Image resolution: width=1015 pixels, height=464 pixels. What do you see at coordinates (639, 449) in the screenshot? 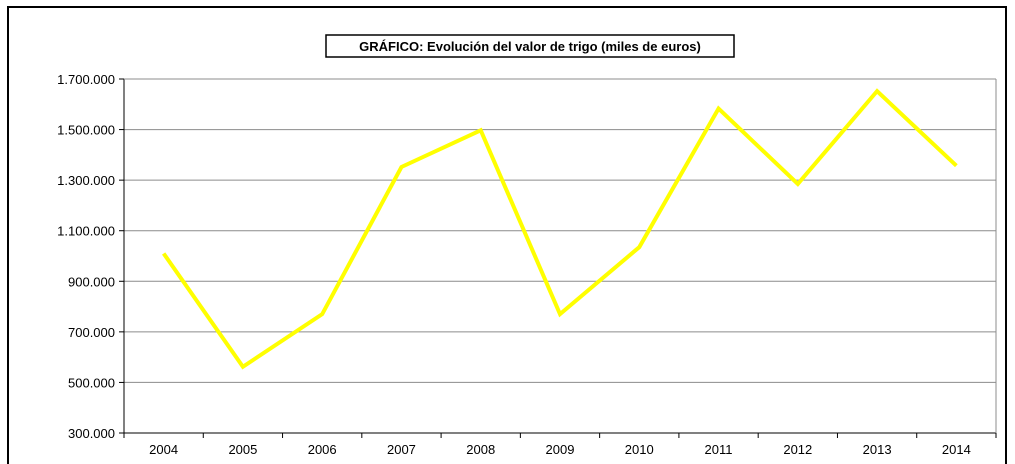
I see `x-tick-label: 2010` at bounding box center [639, 449].